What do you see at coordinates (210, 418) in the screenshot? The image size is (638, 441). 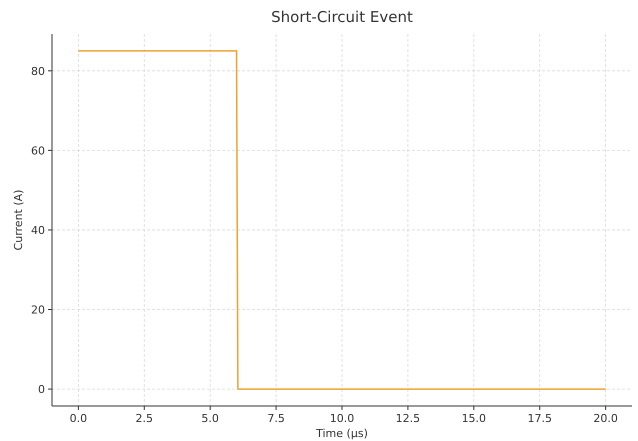 I see `x-tick-label: 5.0` at bounding box center [210, 418].